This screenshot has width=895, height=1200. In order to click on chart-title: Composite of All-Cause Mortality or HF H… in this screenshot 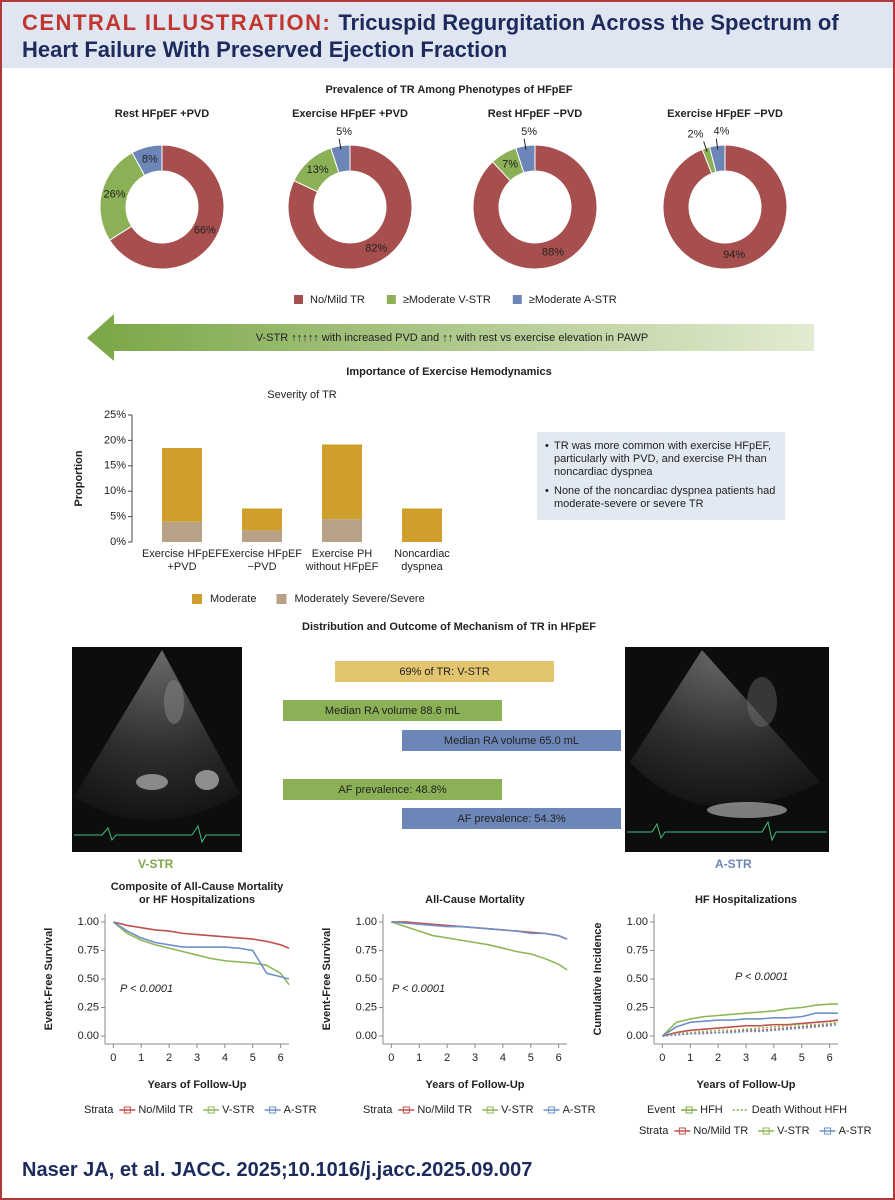, I will do `click(197, 893)`.